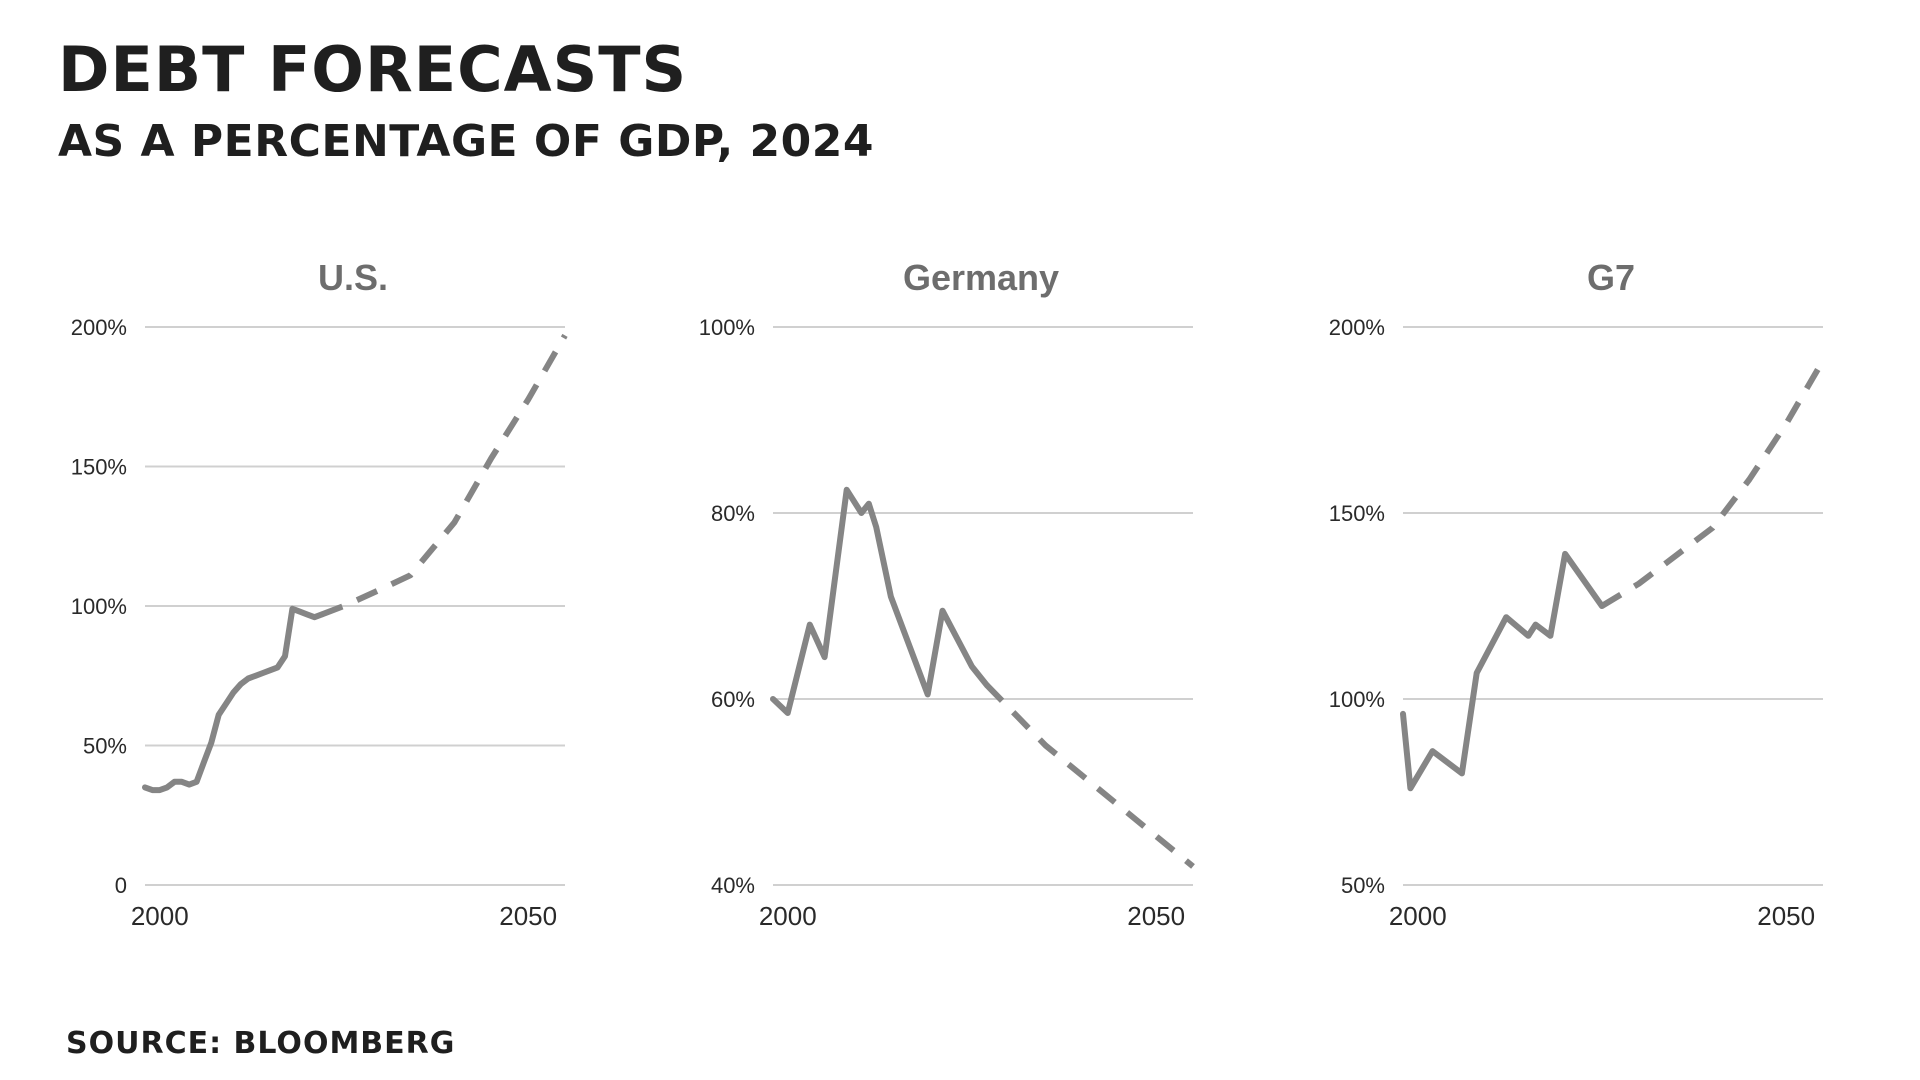  What do you see at coordinates (373, 69) in the screenshot?
I see `chart-title: DEBT FORECASTS` at bounding box center [373, 69].